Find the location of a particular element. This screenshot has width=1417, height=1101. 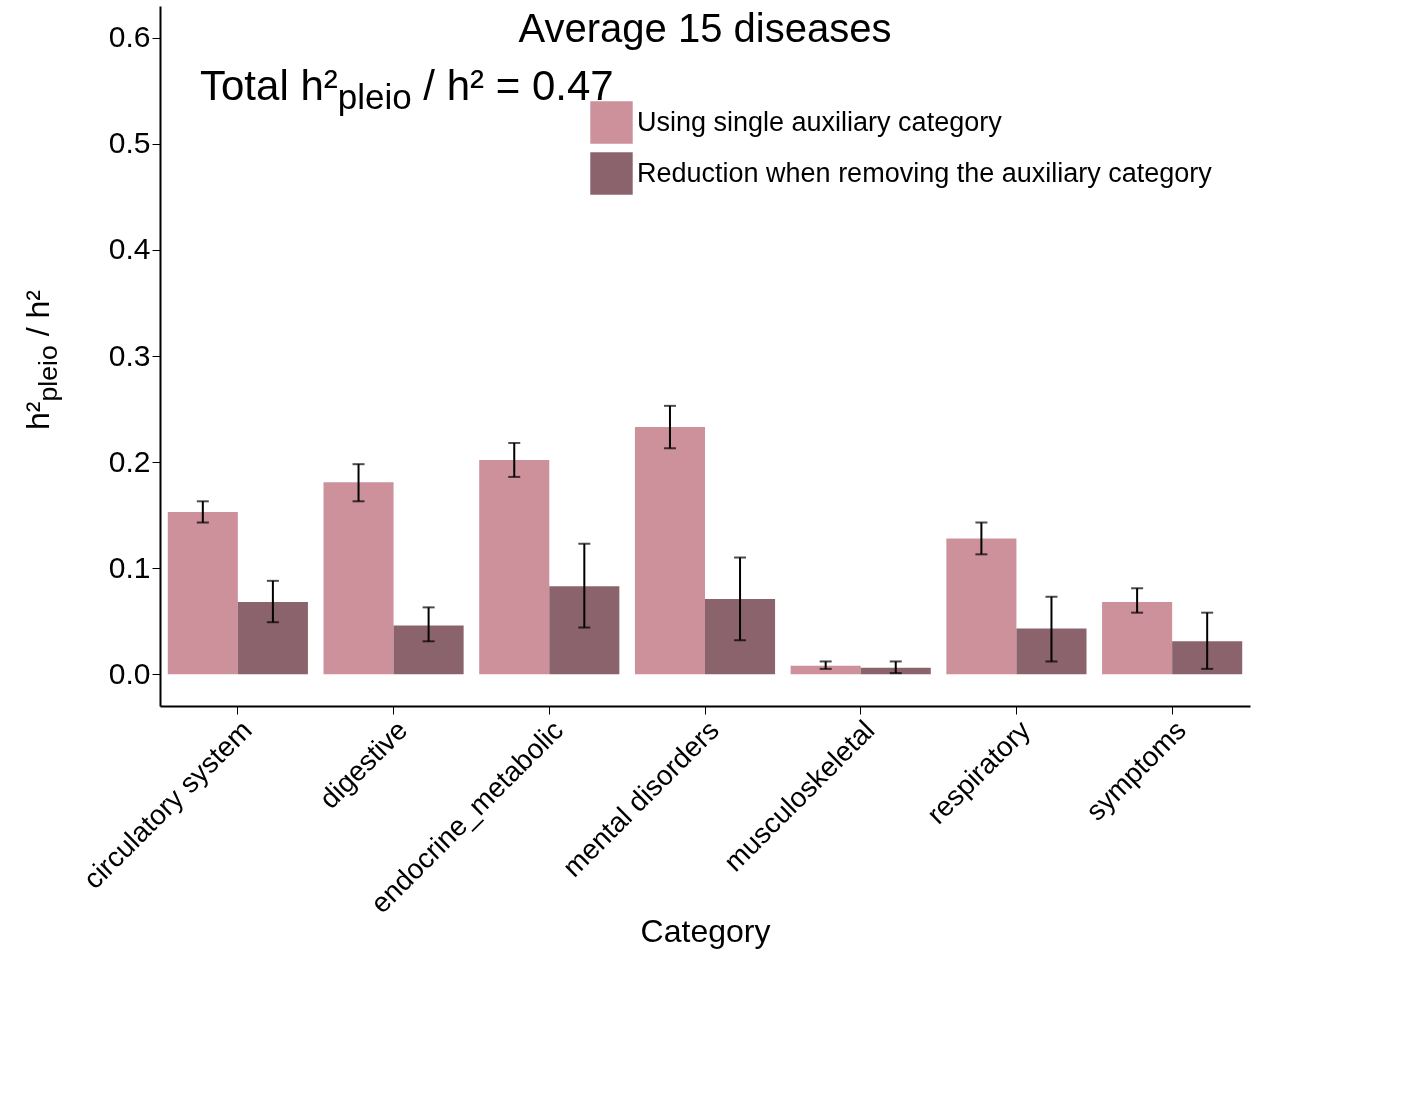

y-tick-label: 0.3 is located at coordinates (129, 355).